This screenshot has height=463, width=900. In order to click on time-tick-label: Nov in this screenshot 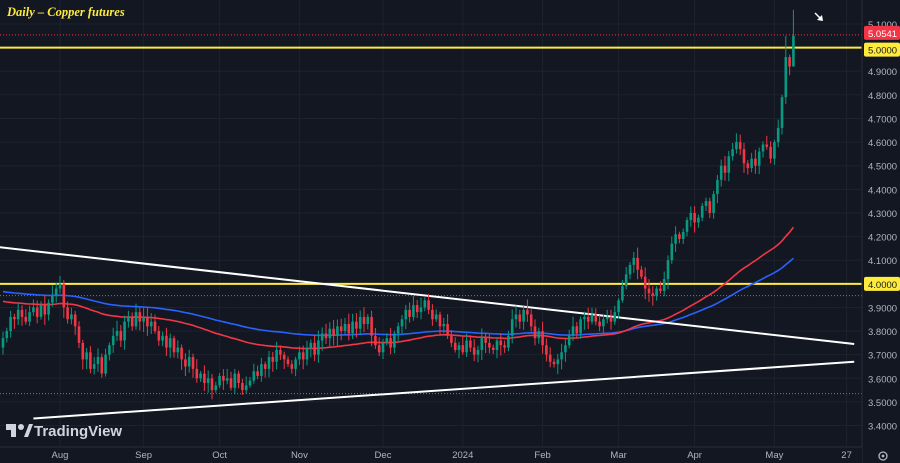, I will do `click(299, 455)`.